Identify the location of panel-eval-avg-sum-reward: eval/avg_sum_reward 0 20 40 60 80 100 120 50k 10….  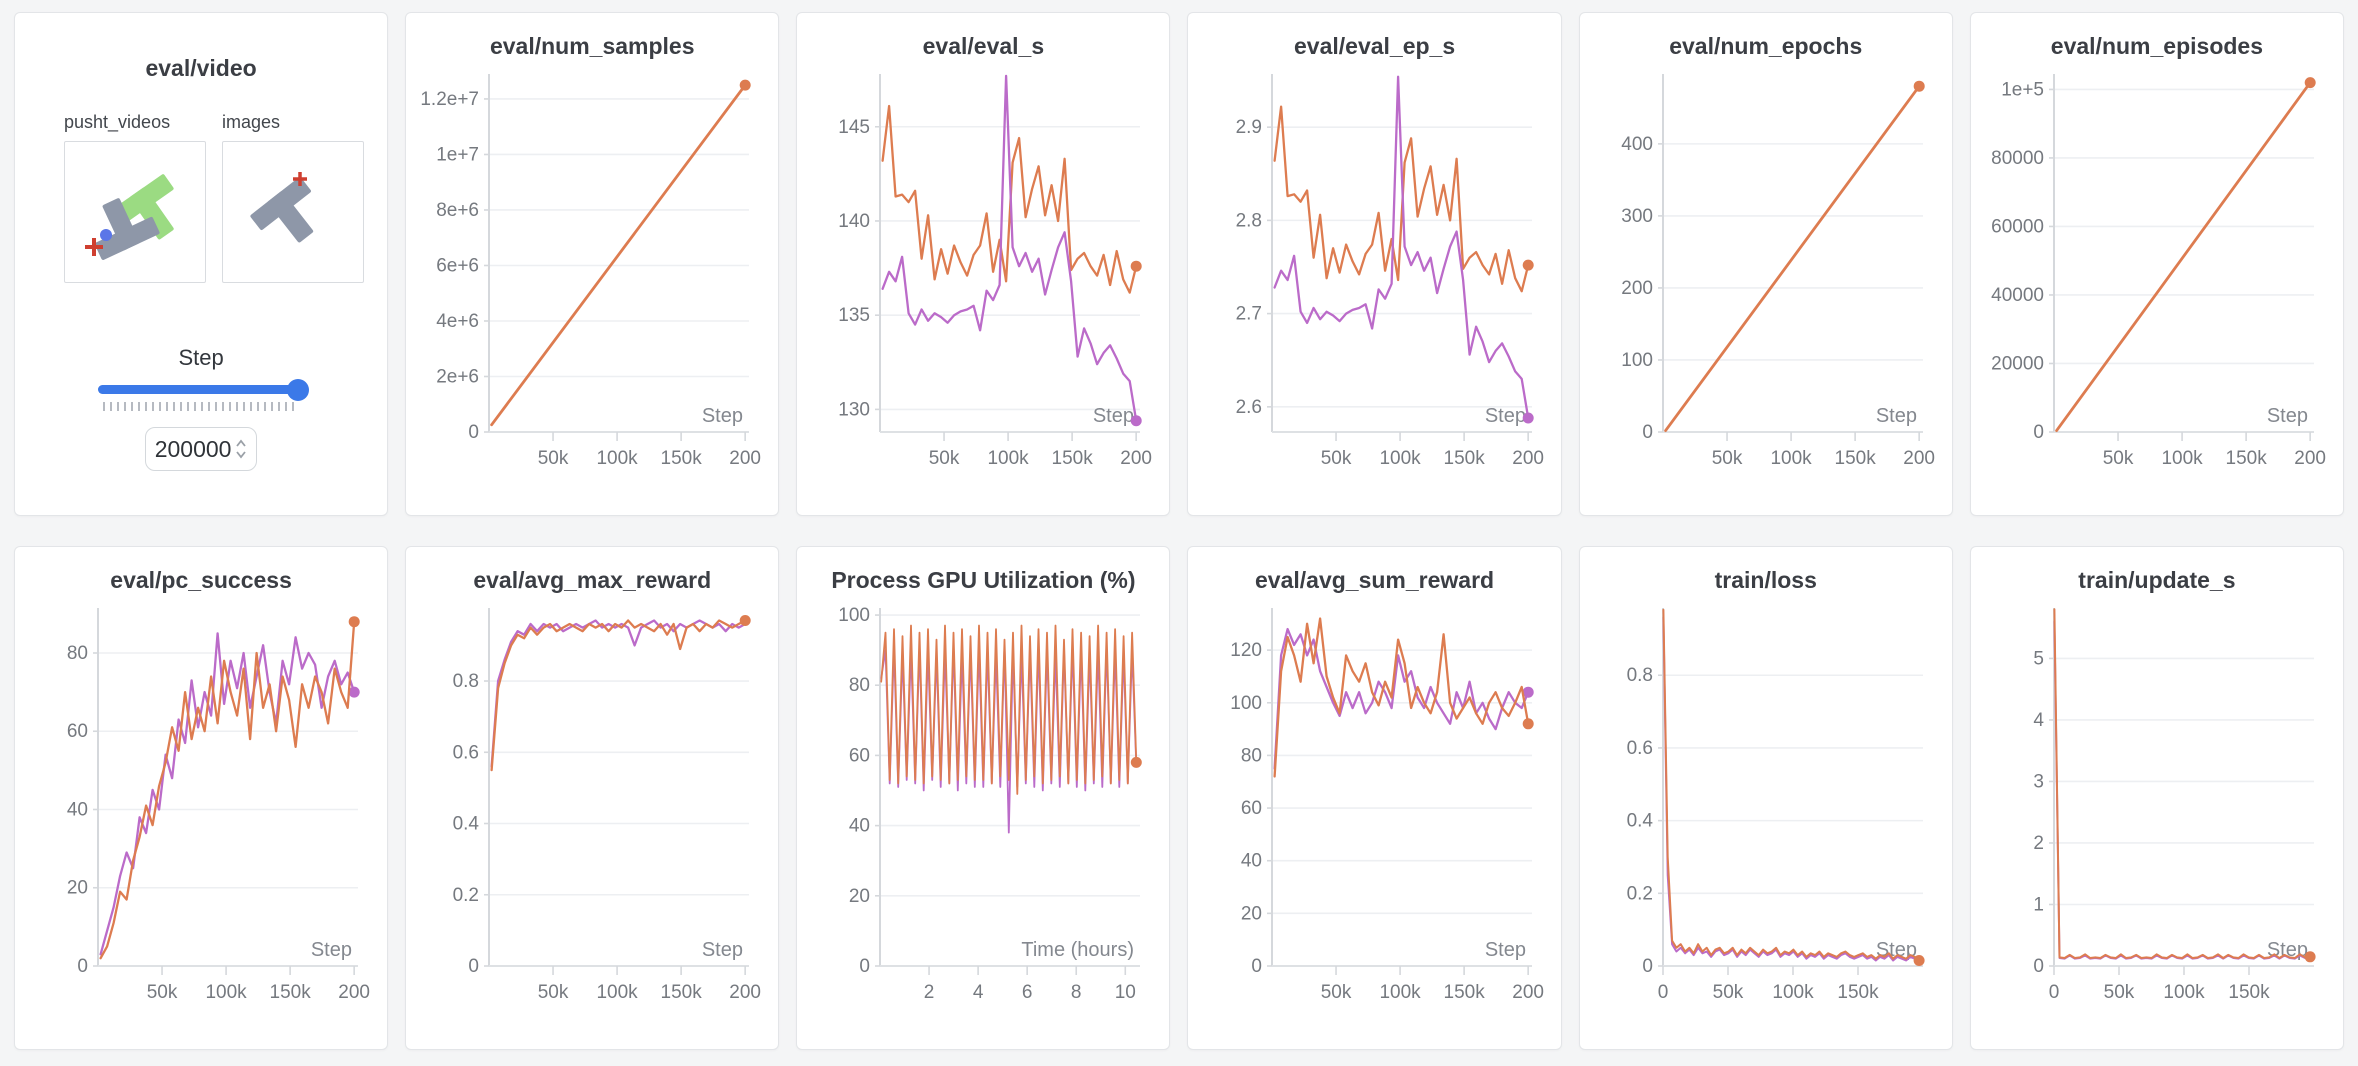
(1374, 798).